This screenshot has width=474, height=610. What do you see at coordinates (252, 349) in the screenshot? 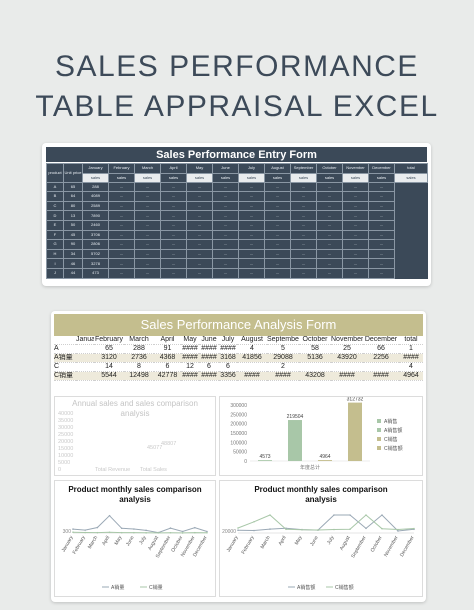
I see `analysis-cell: 4` at bounding box center [252, 349].